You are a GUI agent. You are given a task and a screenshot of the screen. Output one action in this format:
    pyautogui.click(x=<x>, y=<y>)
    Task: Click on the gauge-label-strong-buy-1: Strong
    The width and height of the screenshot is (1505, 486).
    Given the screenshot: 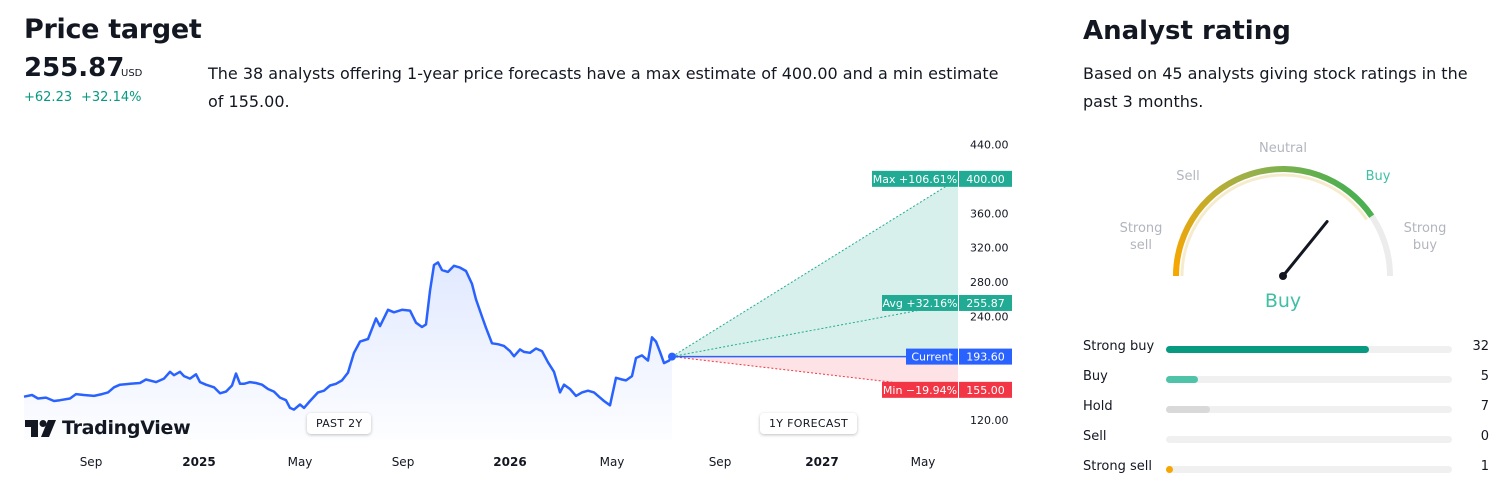 What is the action you would take?
    pyautogui.click(x=1425, y=228)
    